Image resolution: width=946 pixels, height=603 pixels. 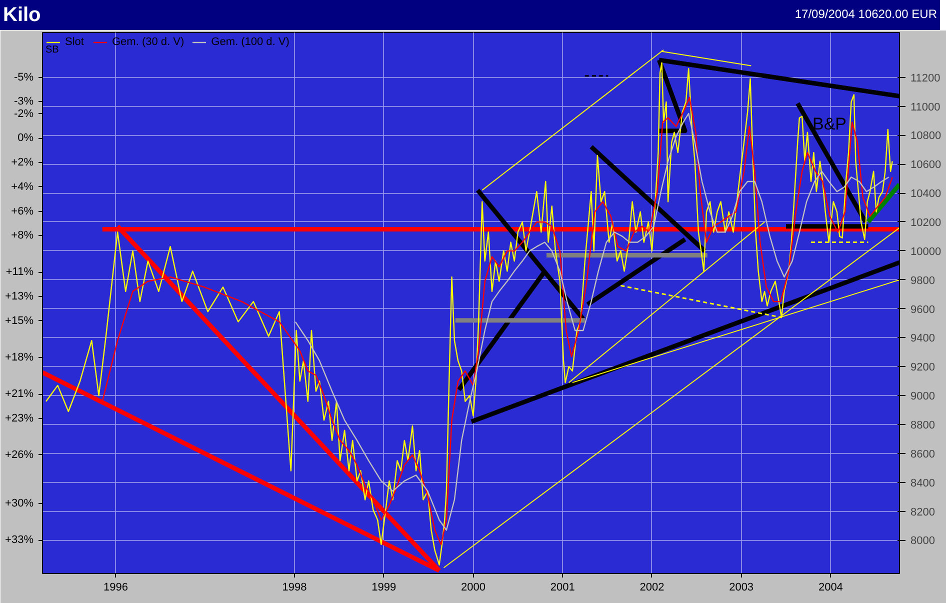 I want to click on y2-tick-label: +13%, so click(x=19, y=296).